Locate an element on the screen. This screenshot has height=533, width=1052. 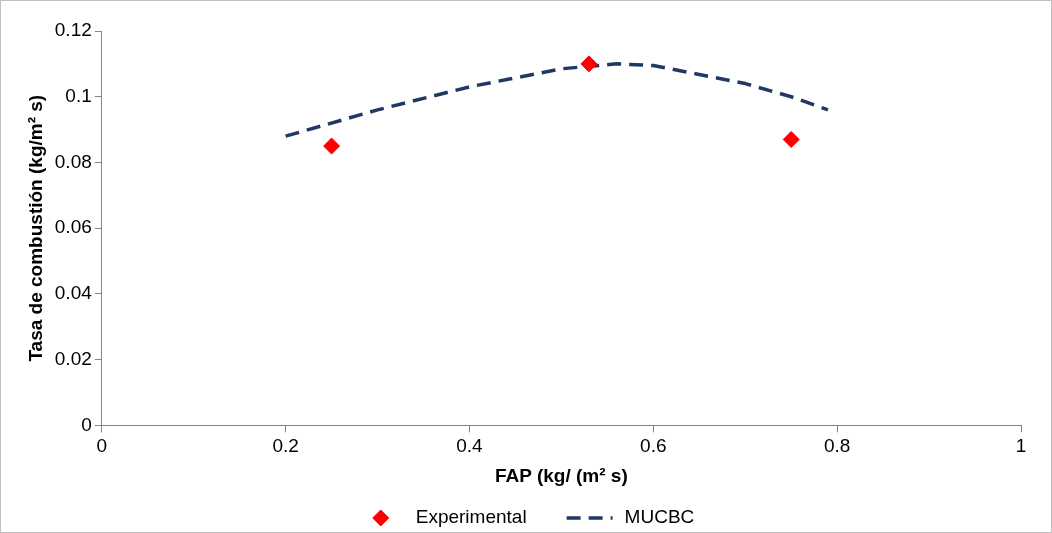
y-tick-label: 0.1 is located at coordinates (78, 95).